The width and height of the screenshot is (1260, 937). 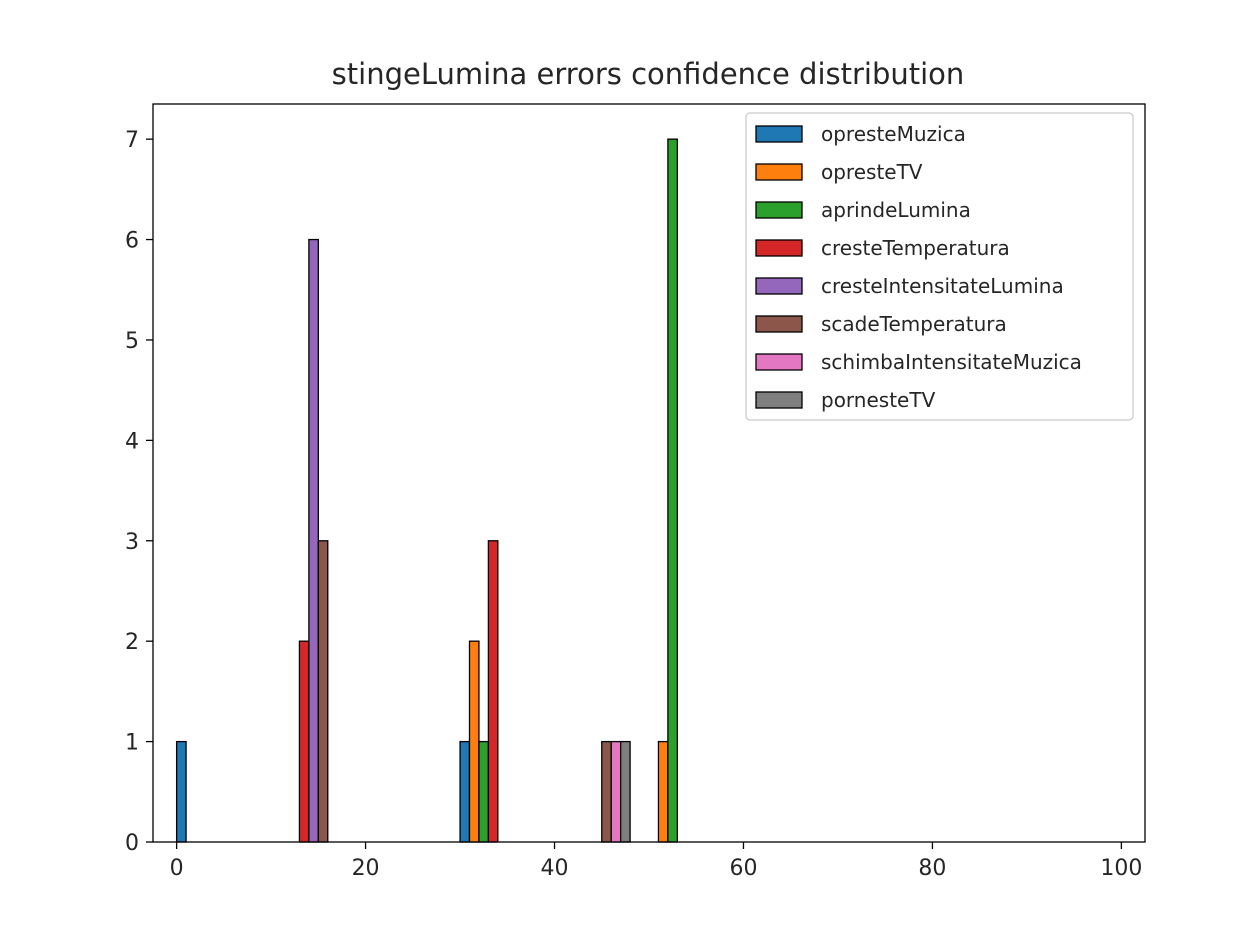 What do you see at coordinates (893, 134) in the screenshot?
I see `legend-label-opresteMuzica: opresteMuzica` at bounding box center [893, 134].